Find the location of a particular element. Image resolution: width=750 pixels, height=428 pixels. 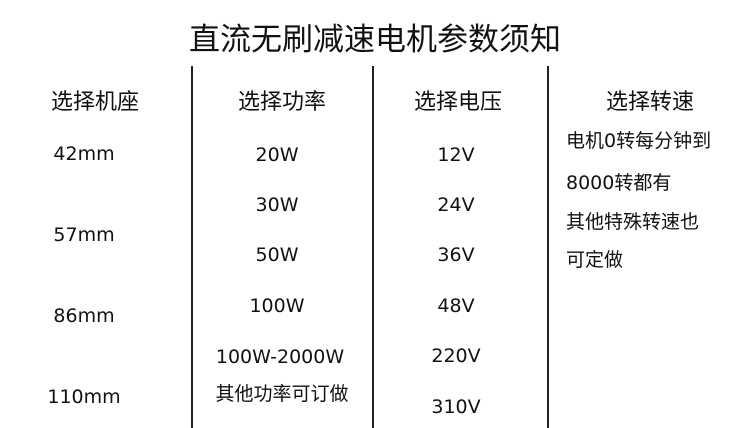

frame-size-value: 57mm is located at coordinates (84, 235).